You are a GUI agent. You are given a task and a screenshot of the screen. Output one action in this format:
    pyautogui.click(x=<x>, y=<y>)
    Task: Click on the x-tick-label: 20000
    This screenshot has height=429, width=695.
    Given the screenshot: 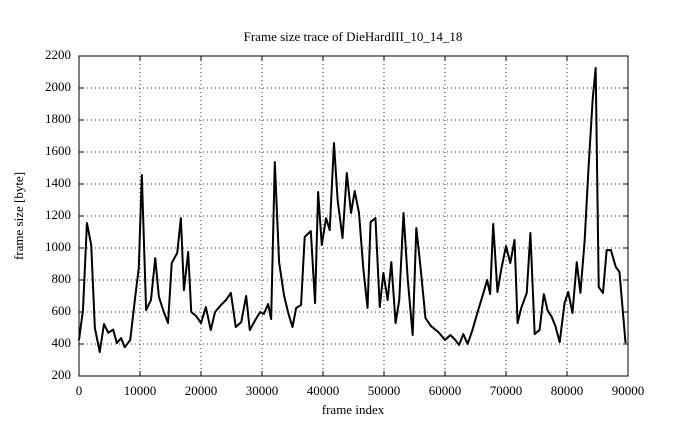 What is the action you would take?
    pyautogui.click(x=201, y=390)
    